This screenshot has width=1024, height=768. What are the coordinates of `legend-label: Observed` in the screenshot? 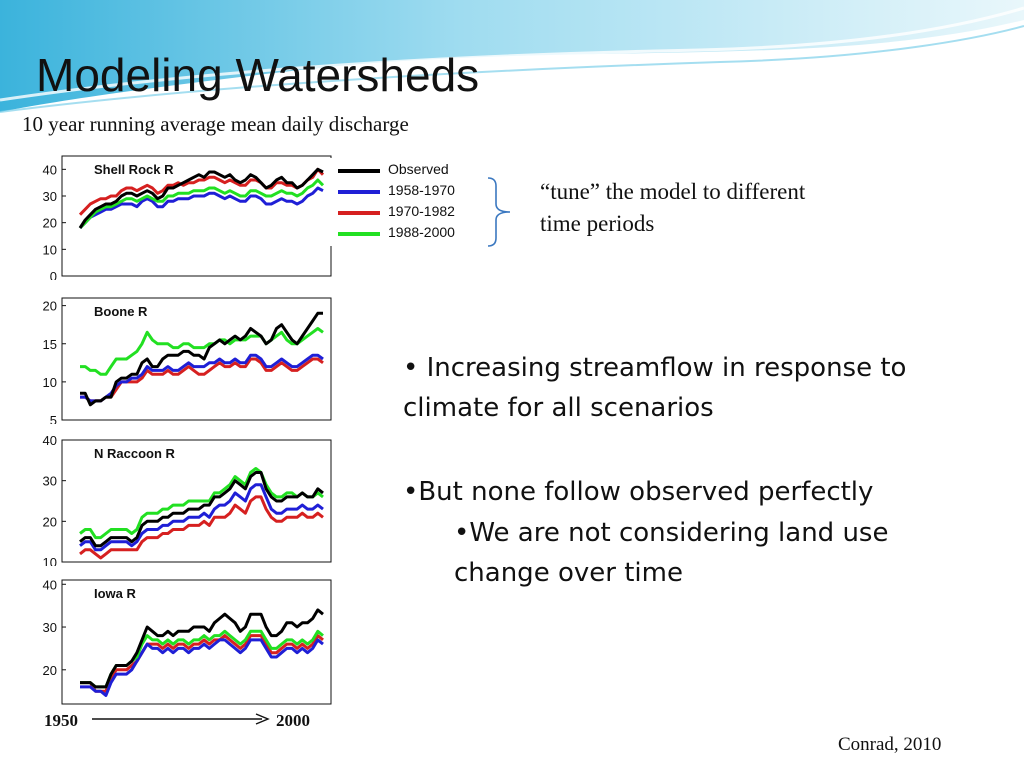 It's located at (418, 169).